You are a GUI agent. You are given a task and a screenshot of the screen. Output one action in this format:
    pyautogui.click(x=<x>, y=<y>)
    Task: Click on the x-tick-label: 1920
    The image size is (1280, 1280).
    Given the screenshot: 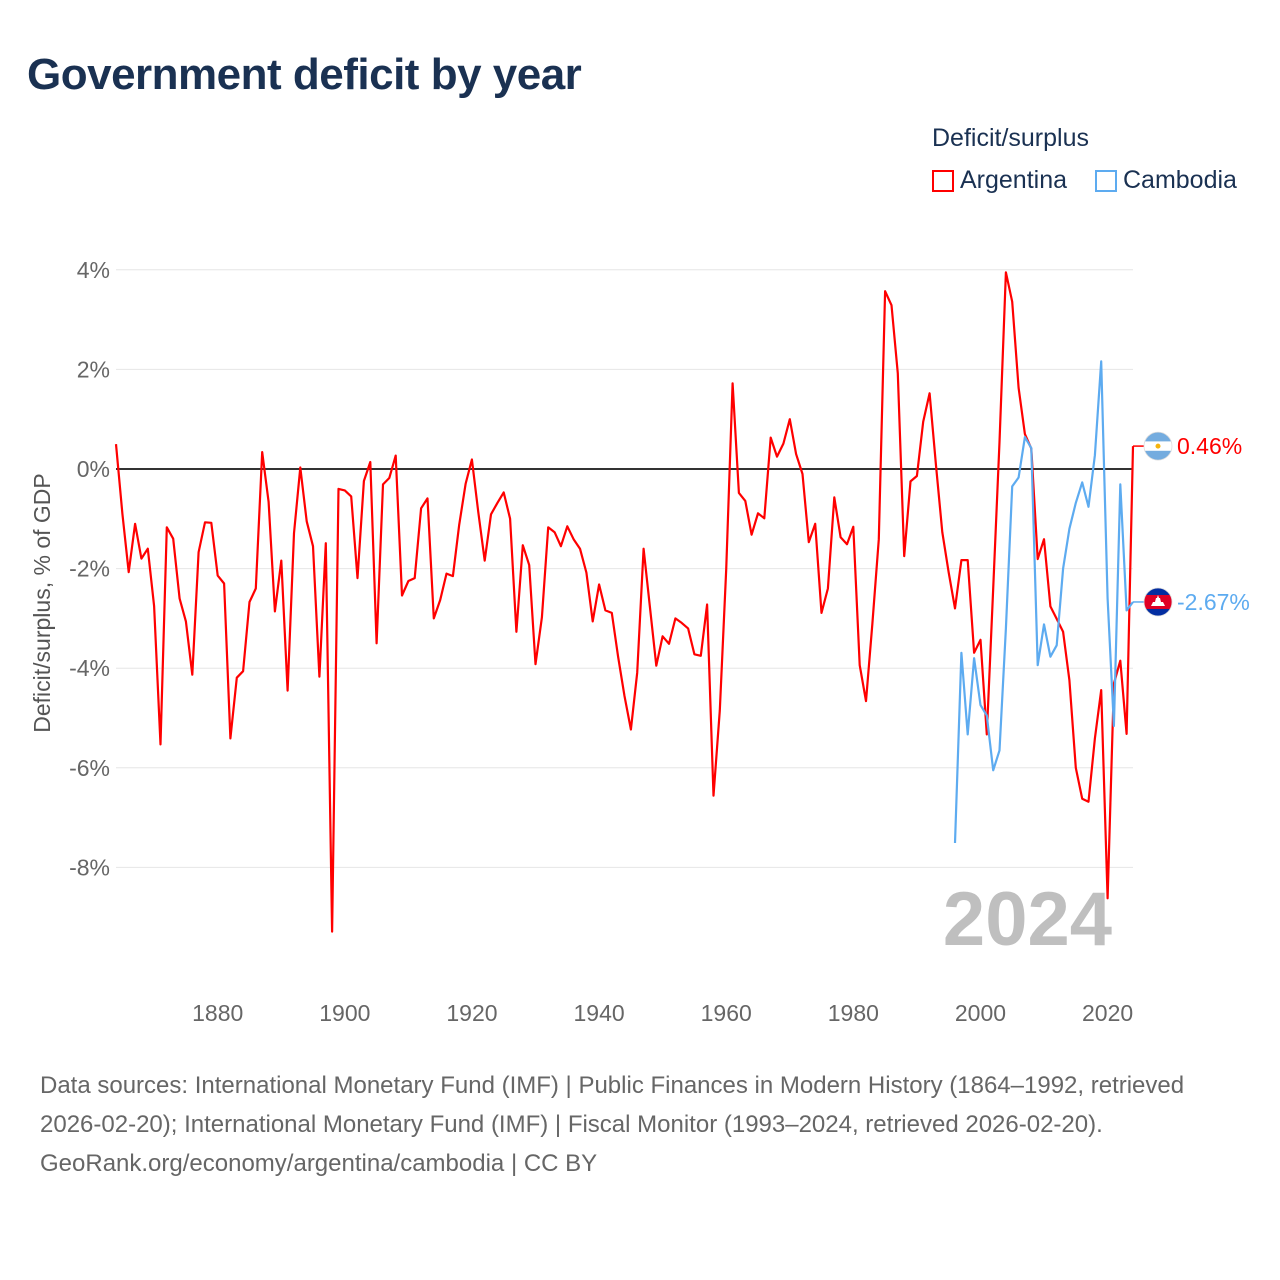 What is the action you would take?
    pyautogui.click(x=471, y=1013)
    